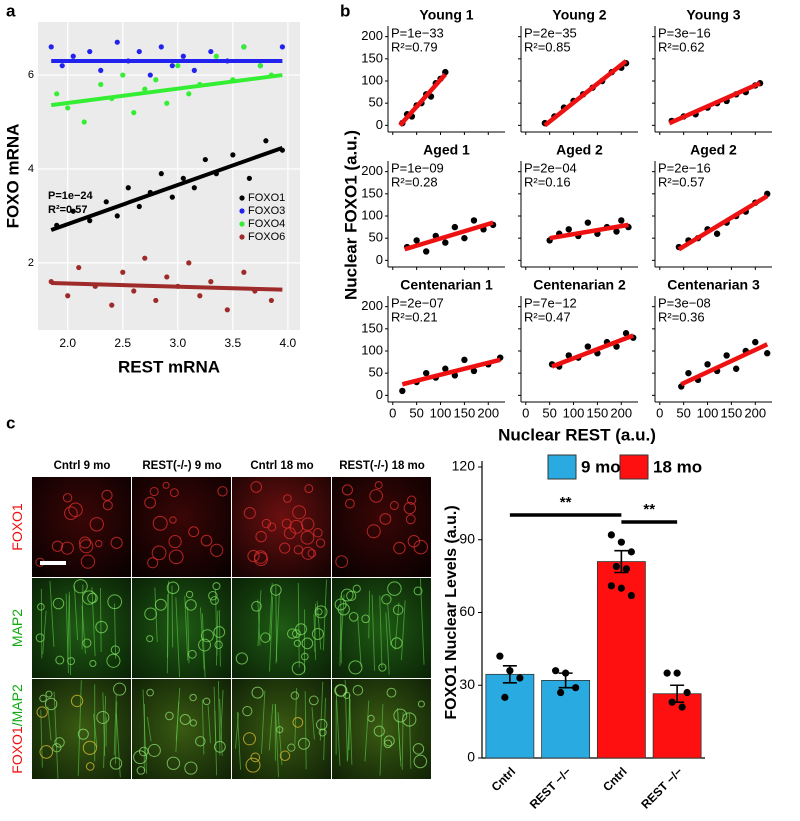 The width and height of the screenshot is (800, 821). I want to click on column-header: Cntrl 9 mo, so click(82, 466).